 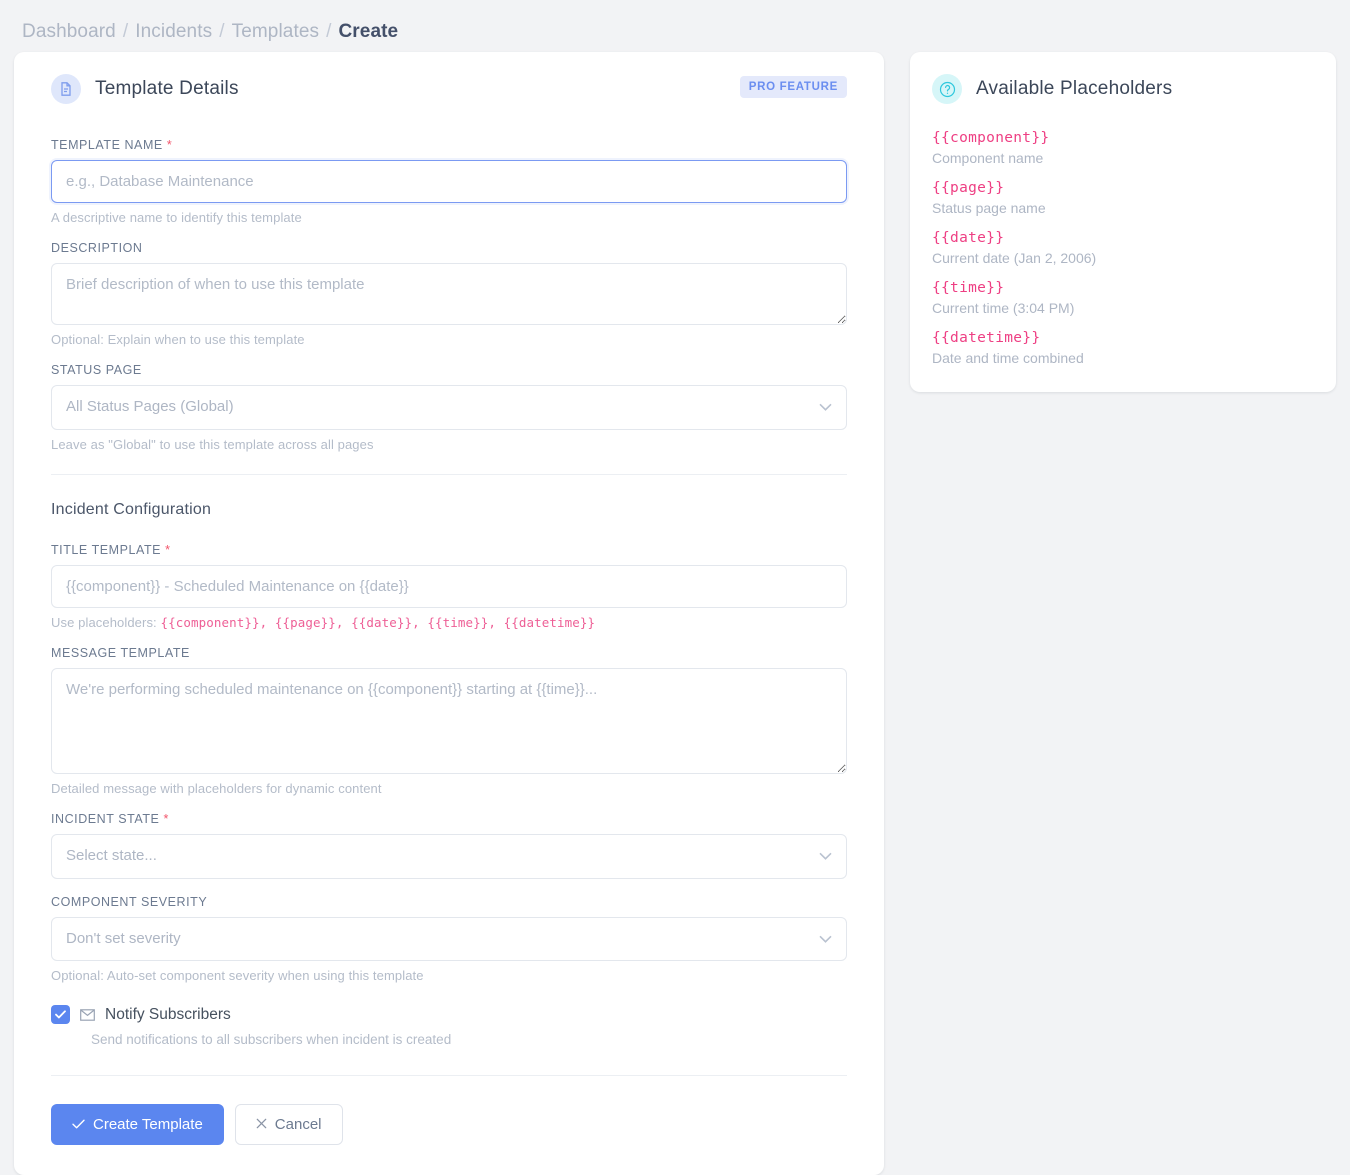 What do you see at coordinates (449, 145) in the screenshot?
I see `template-name-label: TEMPLATE NAME *` at bounding box center [449, 145].